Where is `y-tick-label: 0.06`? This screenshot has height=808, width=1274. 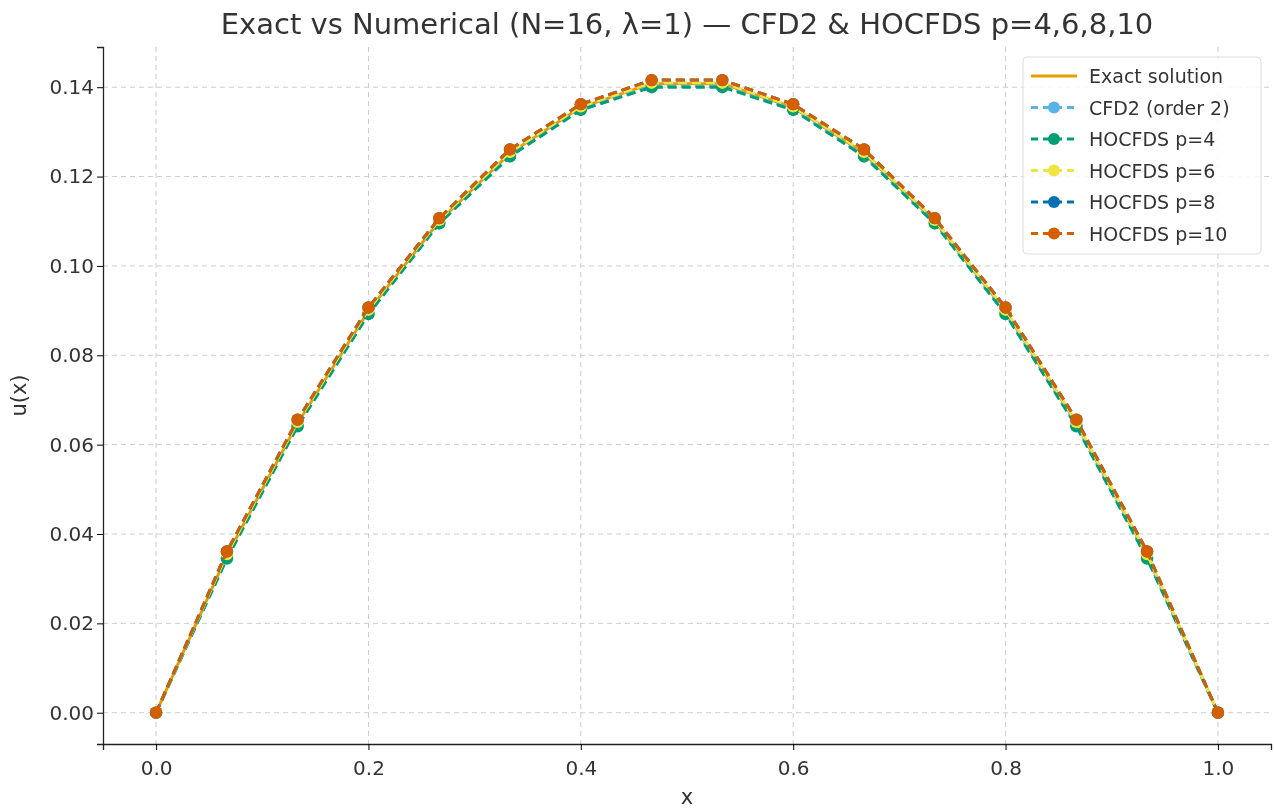 y-tick-label: 0.06 is located at coordinates (71, 444).